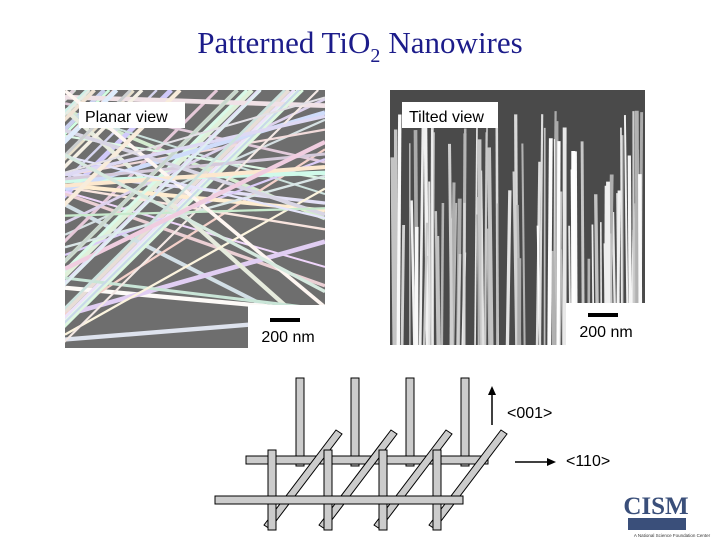  What do you see at coordinates (655, 506) in the screenshot?
I see `logo-name: CISM` at bounding box center [655, 506].